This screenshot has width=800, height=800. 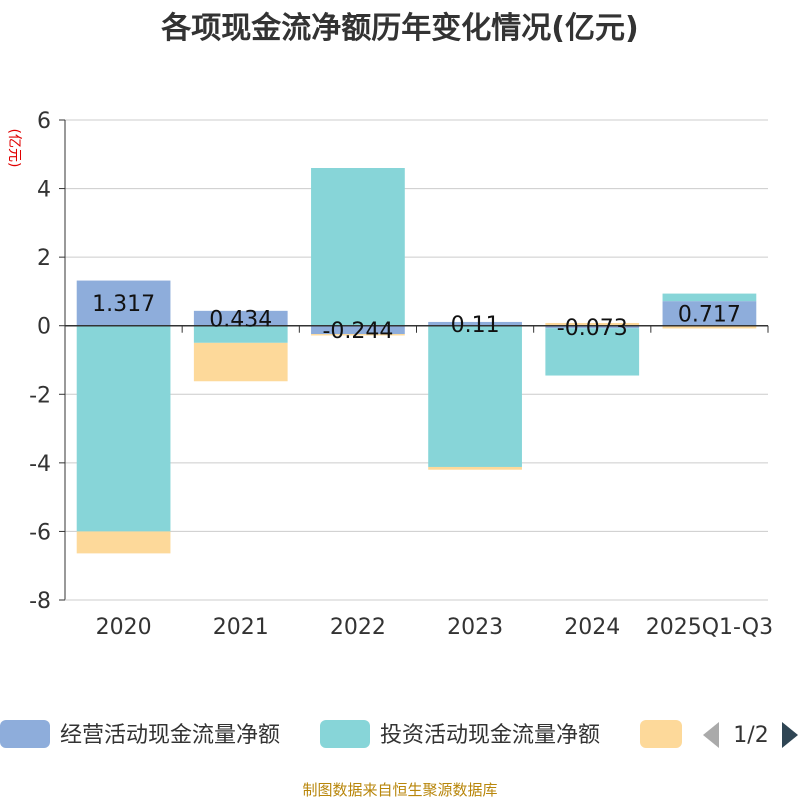 I want to click on bar-series-2-2020, so click(x=123, y=542).